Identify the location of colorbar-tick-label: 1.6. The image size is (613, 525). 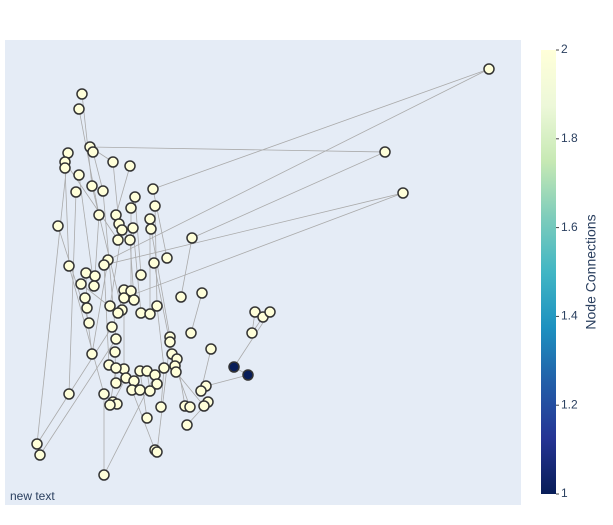
(569, 227).